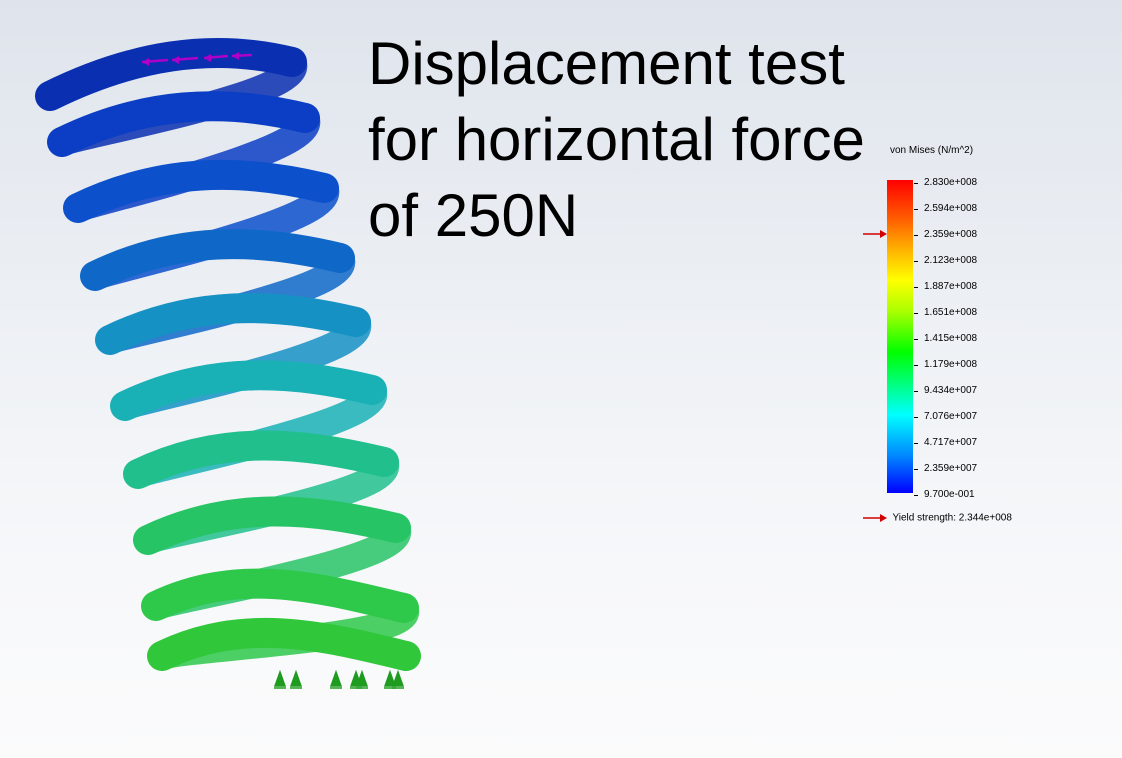  I want to click on legend-value-label: 2.359e+008, so click(951, 234).